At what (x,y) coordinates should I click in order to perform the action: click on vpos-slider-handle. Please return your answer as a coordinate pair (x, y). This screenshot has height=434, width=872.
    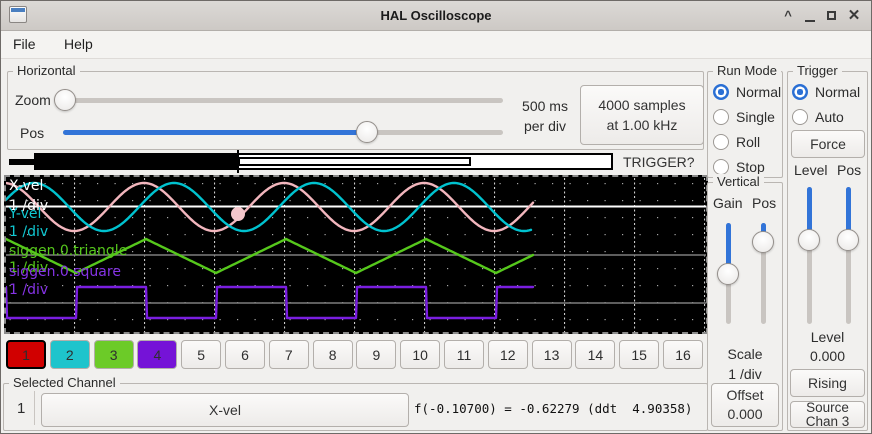
    Looking at the image, I should click on (763, 242).